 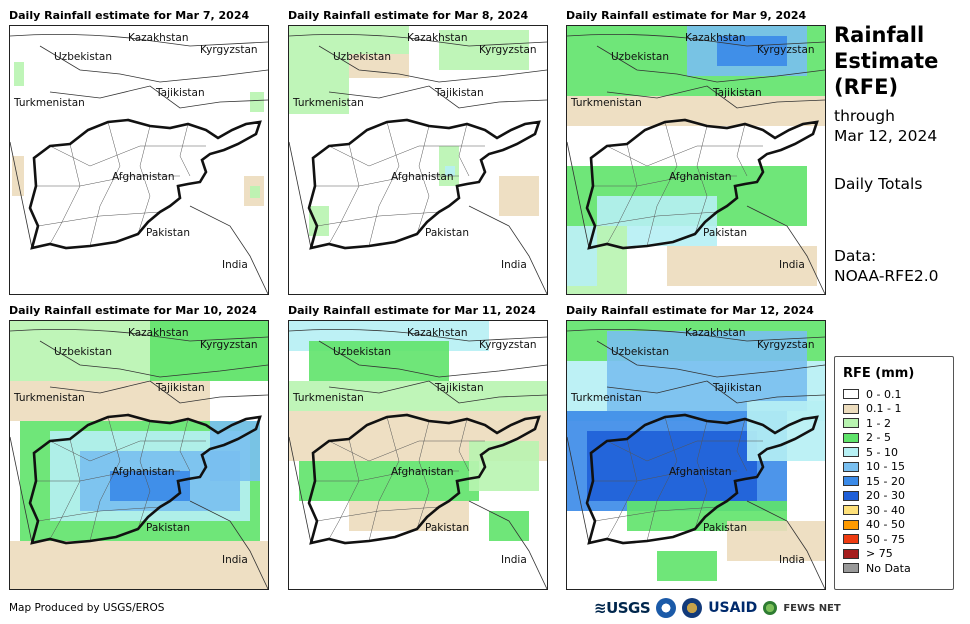 I want to click on legend-label: 50 - 75, so click(x=885, y=539).